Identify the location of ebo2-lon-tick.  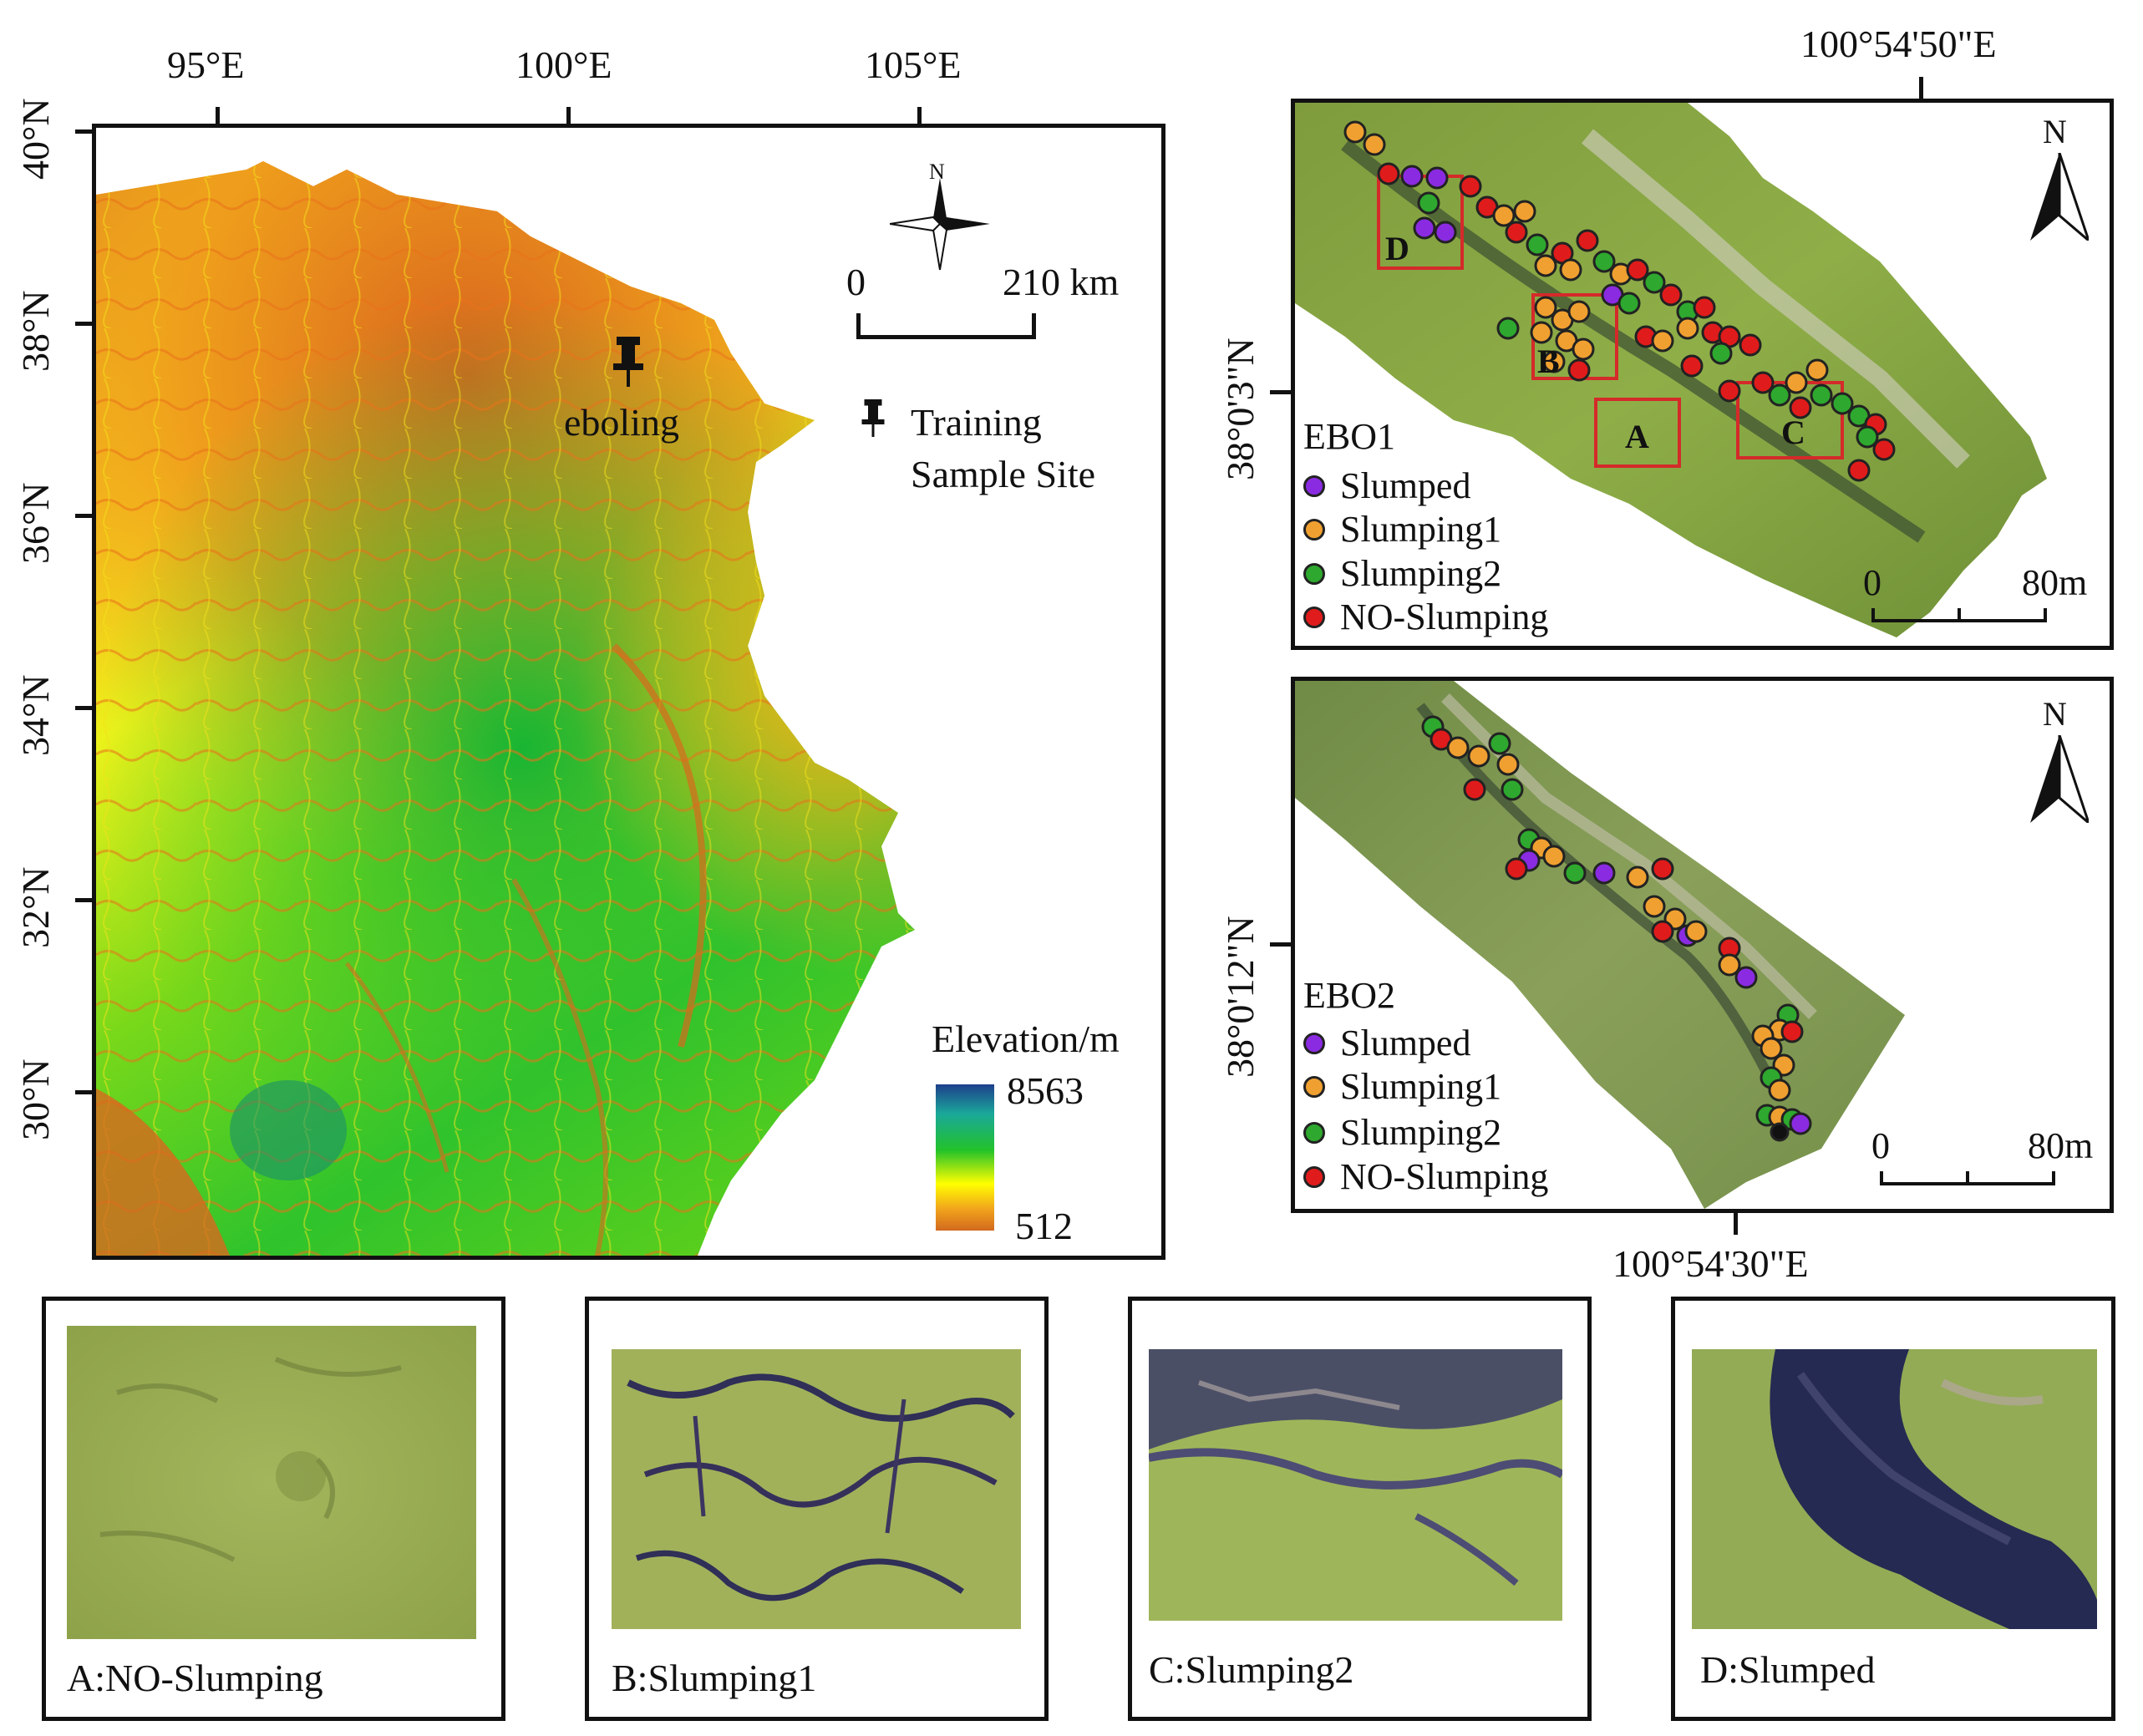
(1736, 1223).